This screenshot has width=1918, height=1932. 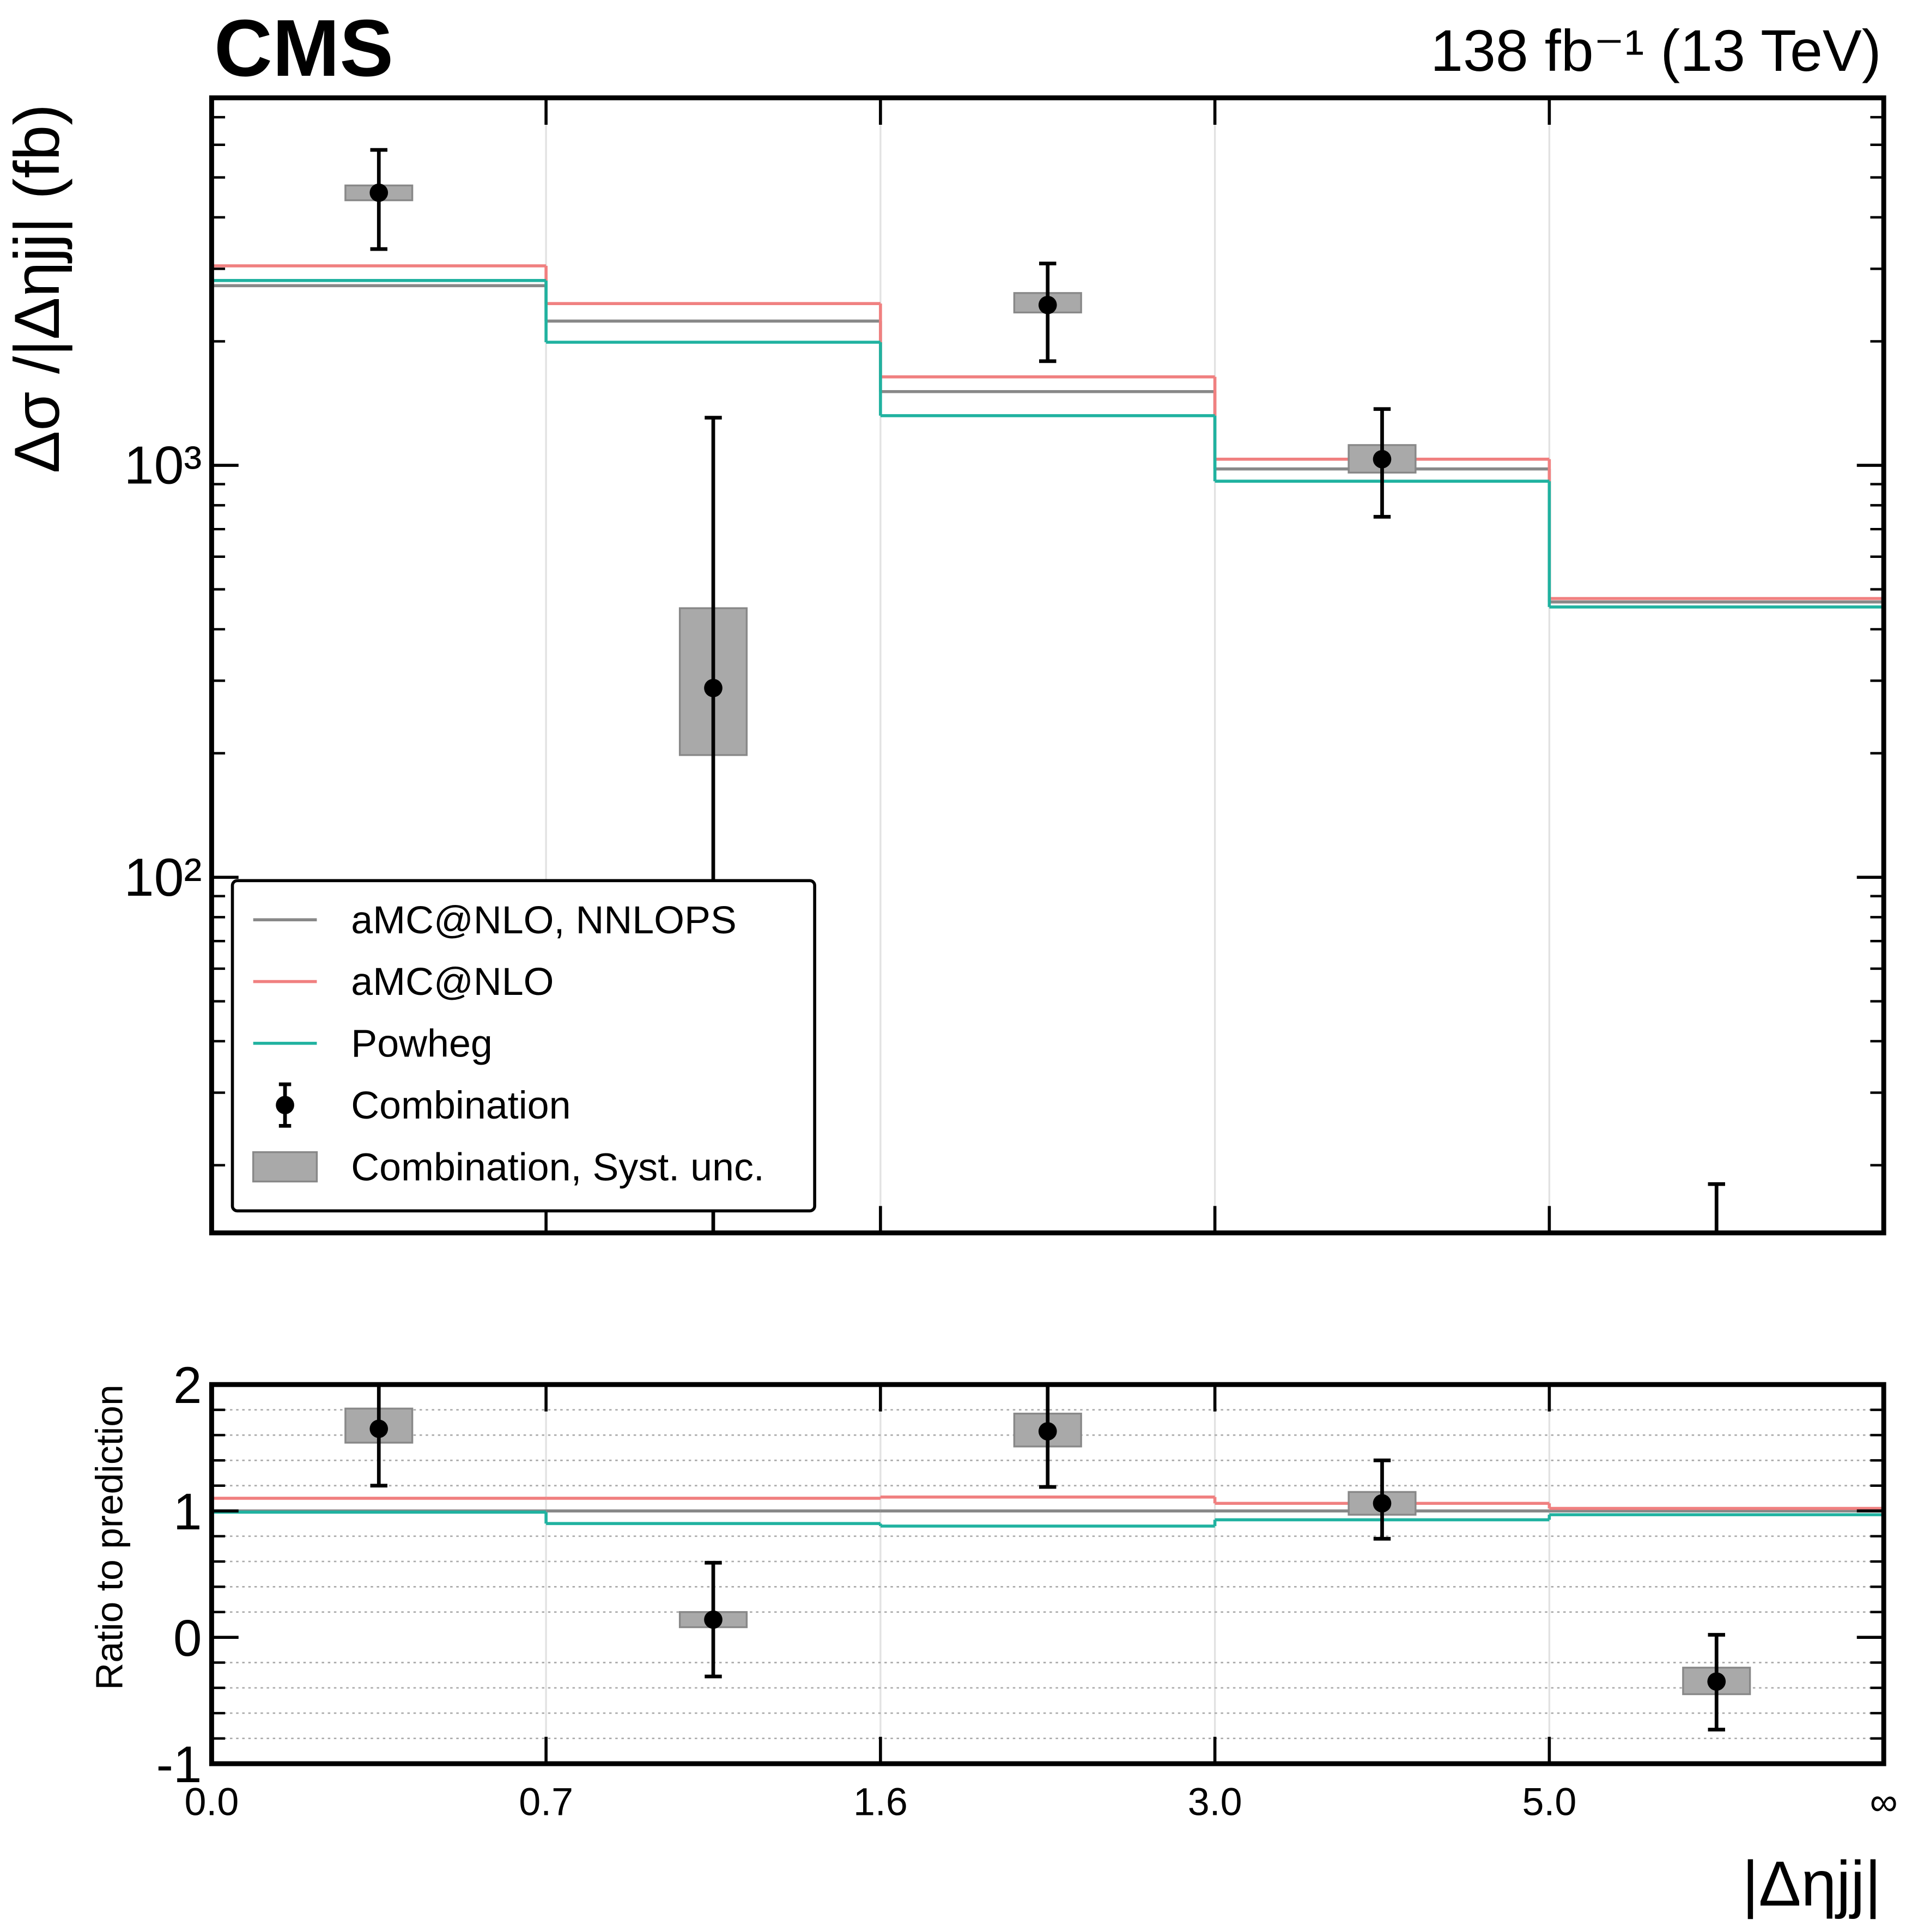 What do you see at coordinates (212, 1802) in the screenshot?
I see `x-tick-label: 0.0` at bounding box center [212, 1802].